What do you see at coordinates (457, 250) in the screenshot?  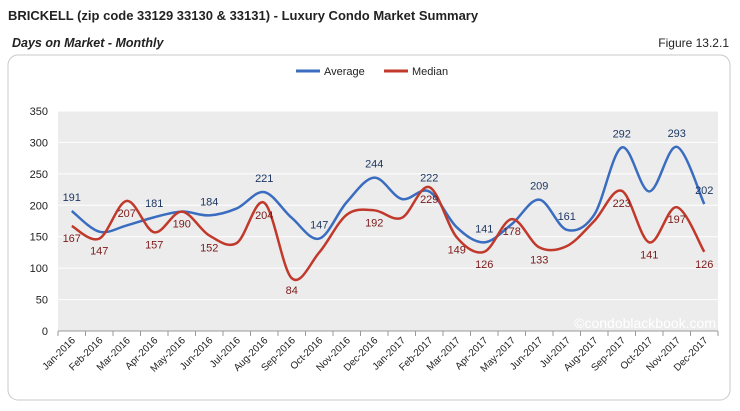 I see `data-label: 149` at bounding box center [457, 250].